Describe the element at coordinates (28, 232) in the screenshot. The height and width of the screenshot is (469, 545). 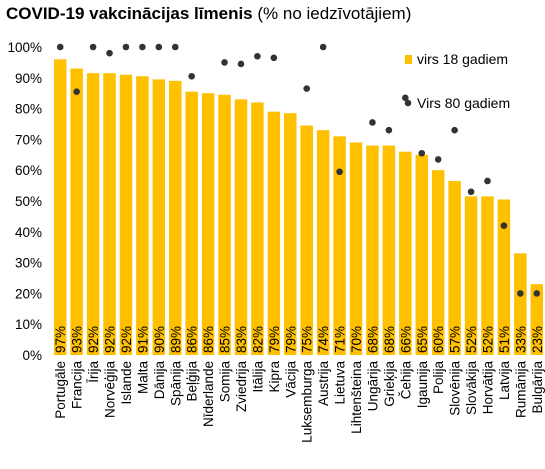
I see `y-tick-label: 40%` at that location.